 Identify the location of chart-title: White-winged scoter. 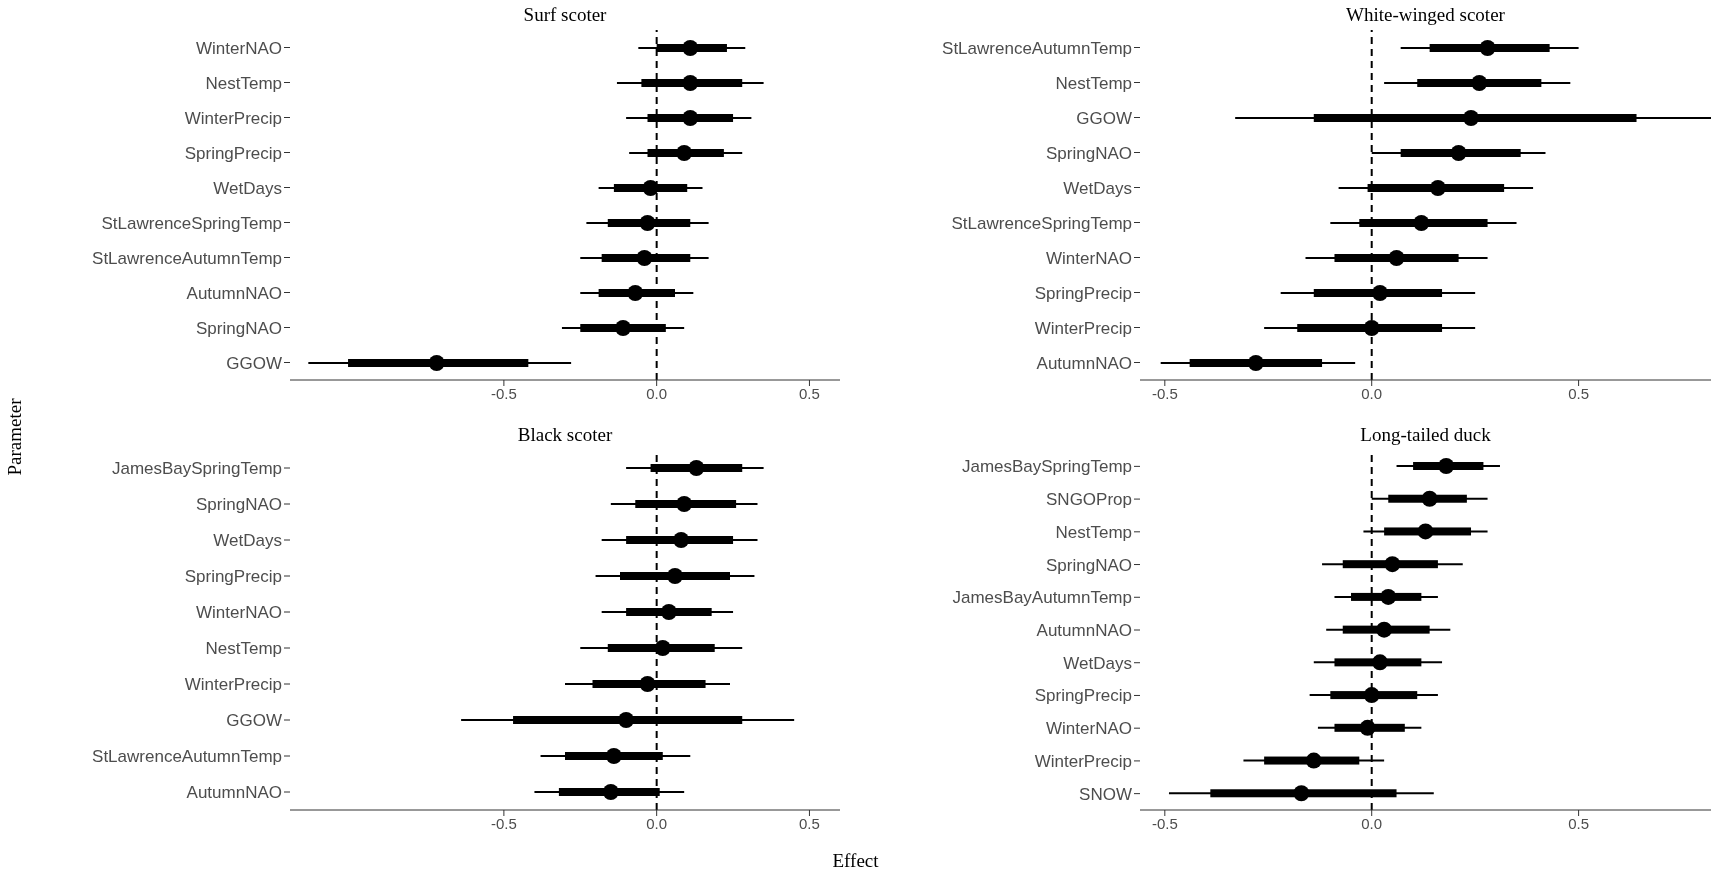
(1425, 15).